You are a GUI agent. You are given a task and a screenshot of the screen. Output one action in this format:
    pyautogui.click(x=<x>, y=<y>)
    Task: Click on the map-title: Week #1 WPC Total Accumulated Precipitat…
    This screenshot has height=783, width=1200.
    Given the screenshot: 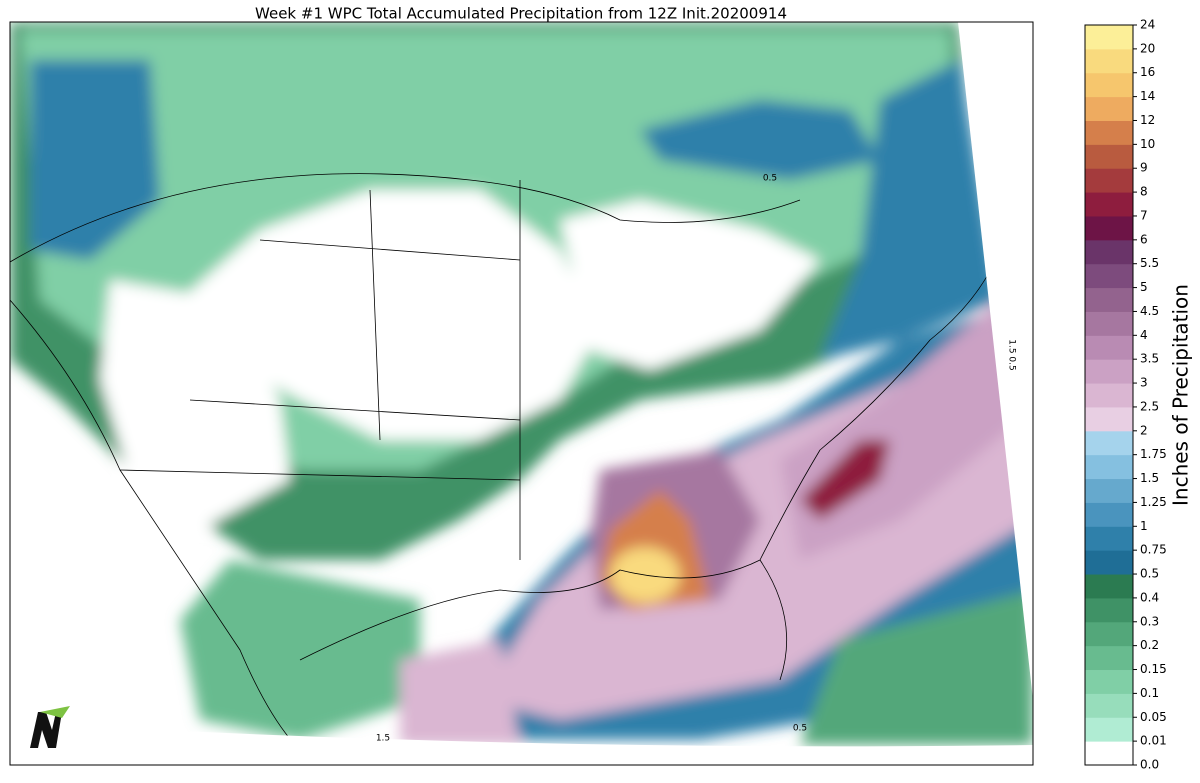 What is the action you would take?
    pyautogui.click(x=521, y=14)
    